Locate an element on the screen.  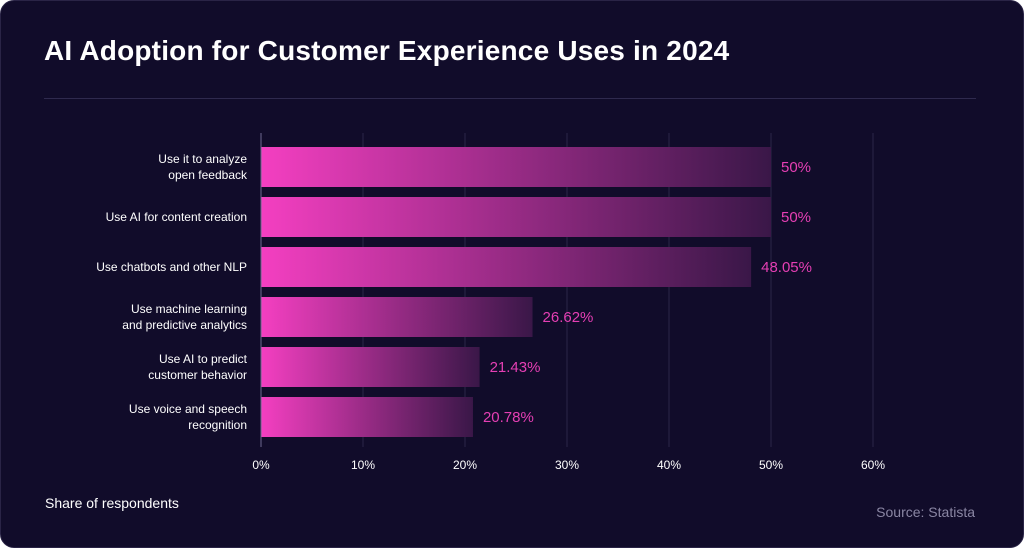
category-label: Use it to analyze open feedback is located at coordinates (203, 167).